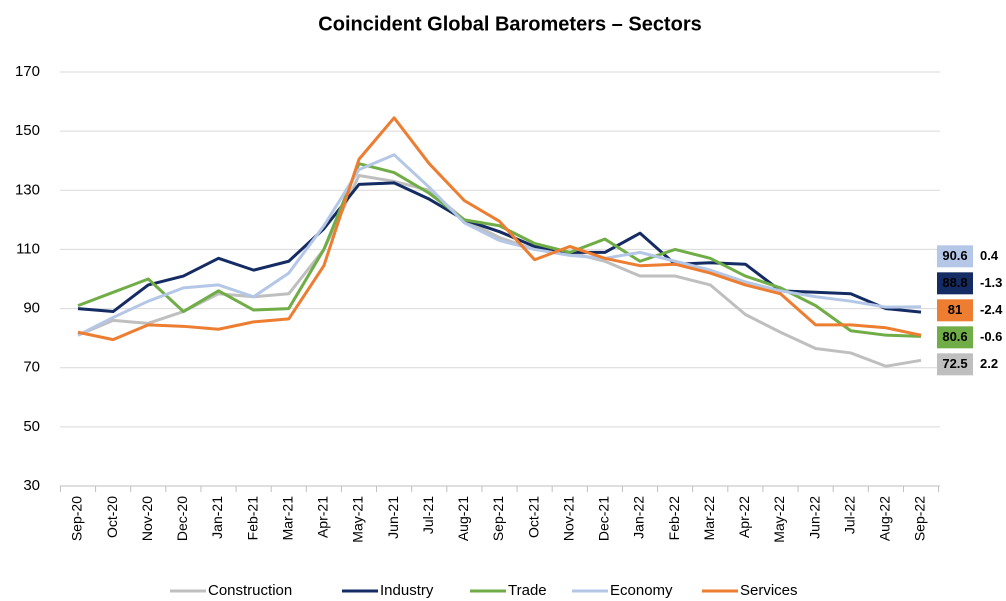 The width and height of the screenshot is (1006, 601). I want to click on y-tick-label: 170, so click(27, 71).